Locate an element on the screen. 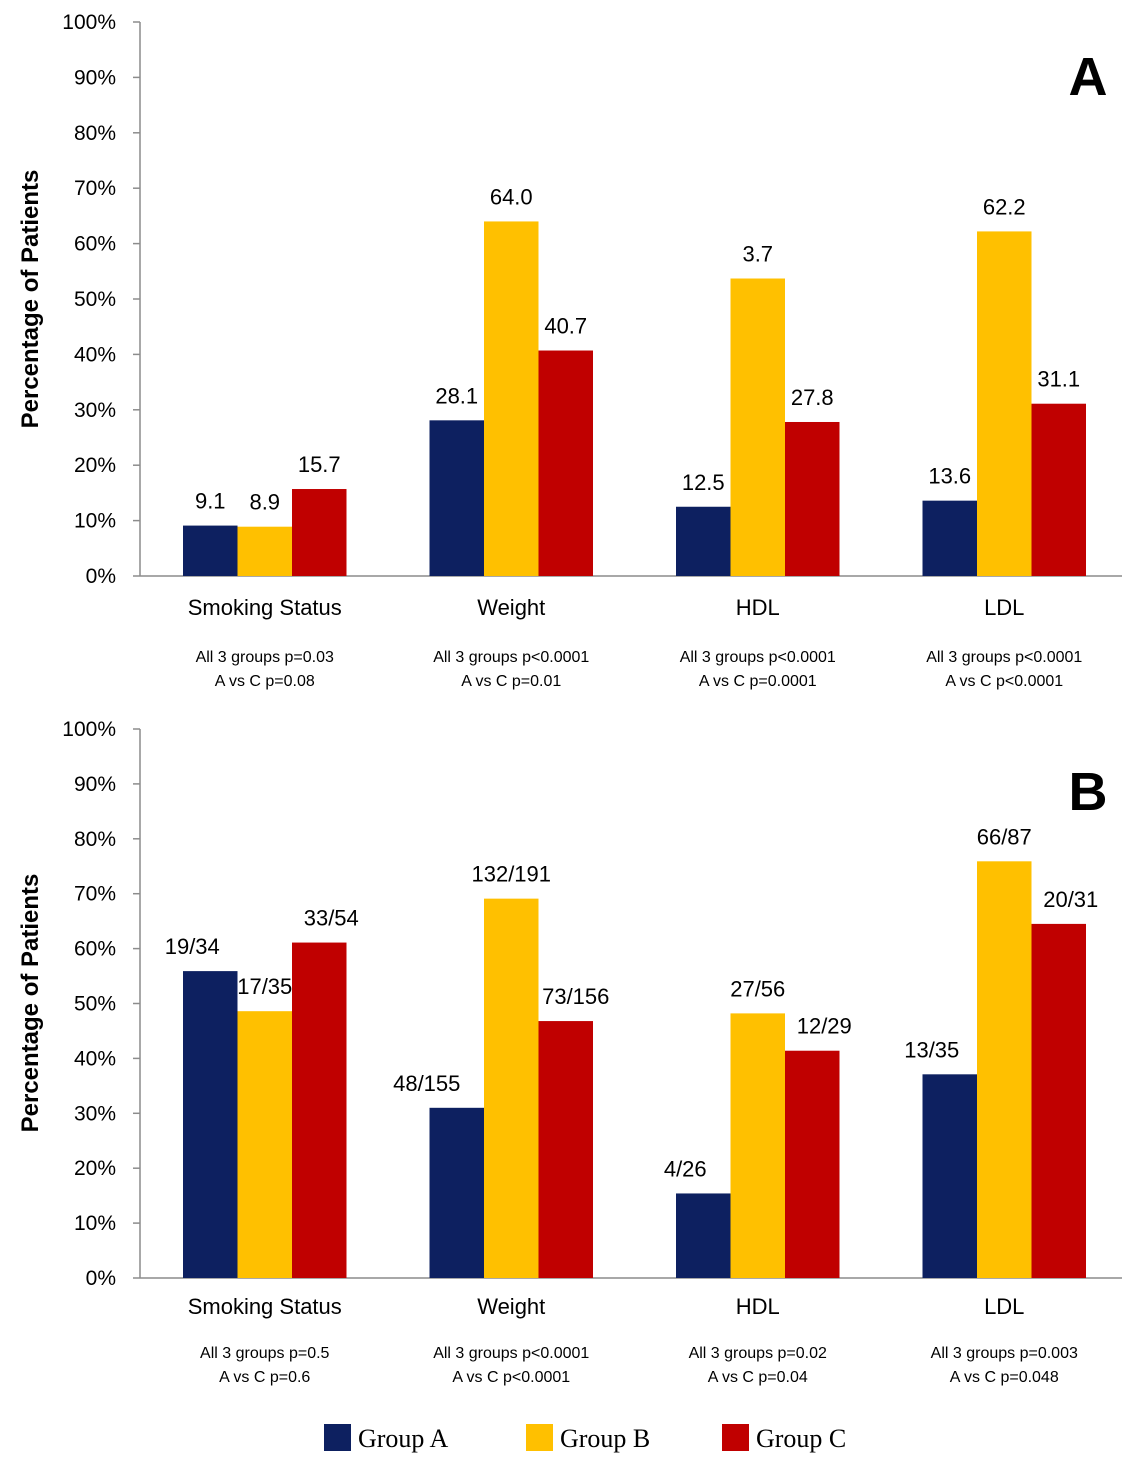  data-label: 3.7 is located at coordinates (757, 254).